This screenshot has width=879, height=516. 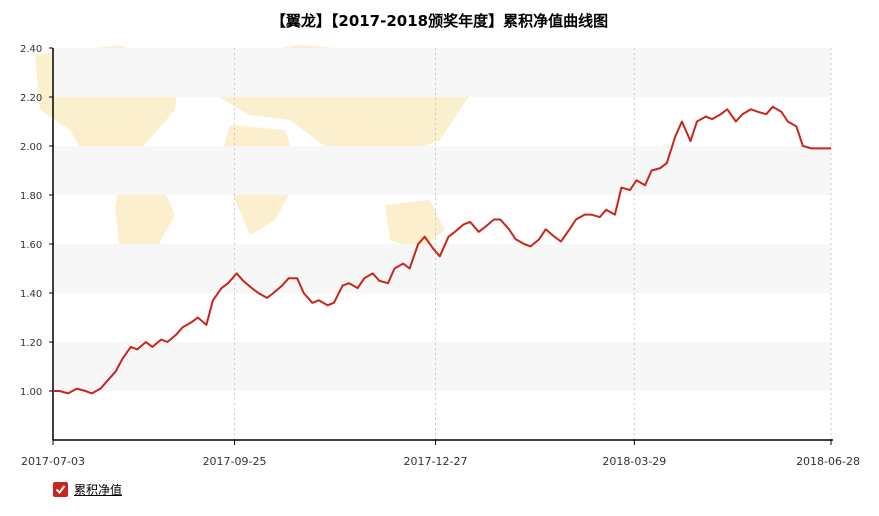 What do you see at coordinates (53, 461) in the screenshot?
I see `x-tick-label: 2017-07-03` at bounding box center [53, 461].